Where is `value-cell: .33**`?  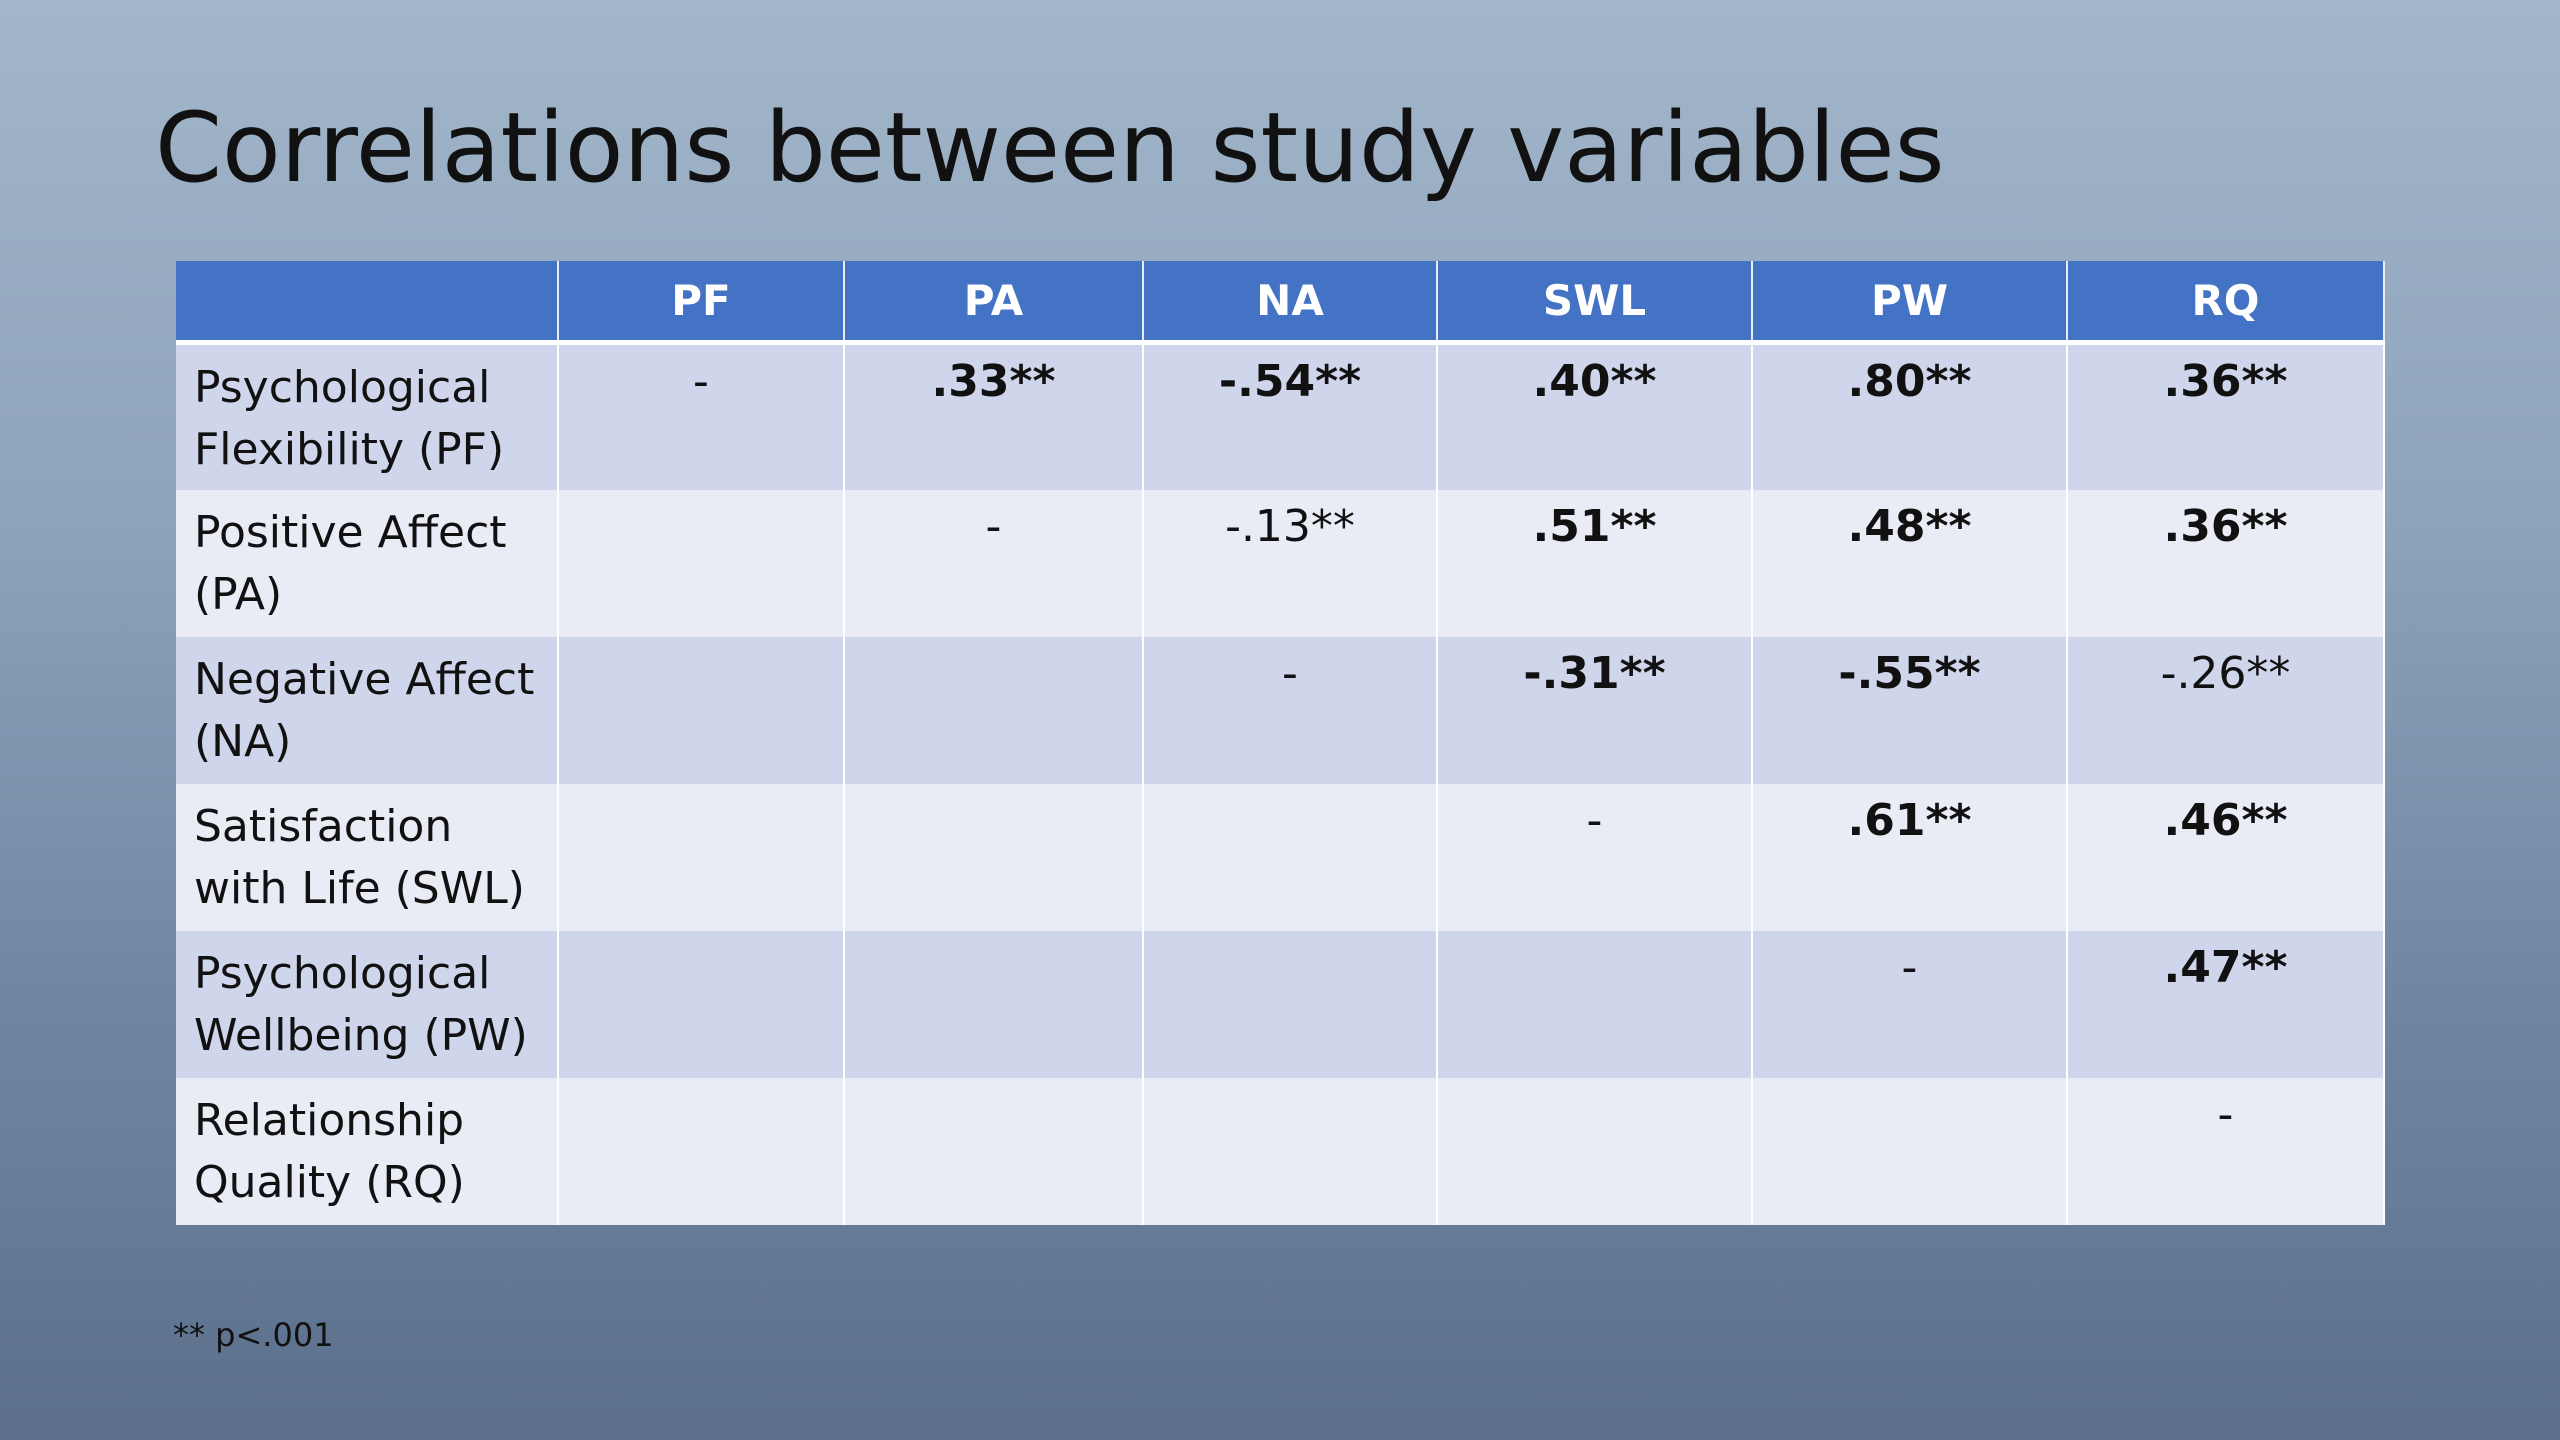
value-cell: .33** is located at coordinates (994, 416).